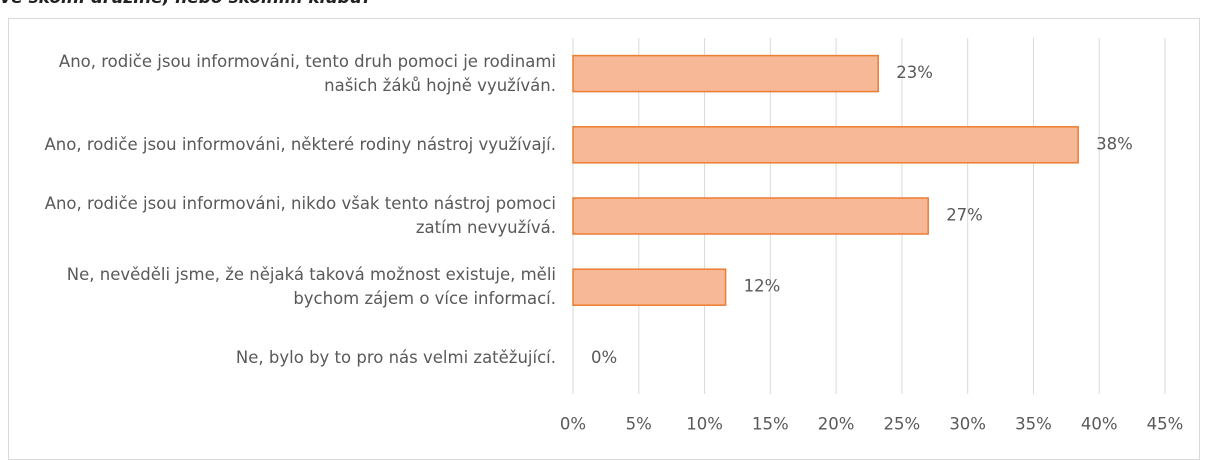 This screenshot has height=460, width=1206. What do you see at coordinates (1033, 424) in the screenshot?
I see `x-tick-label: 35%` at bounding box center [1033, 424].